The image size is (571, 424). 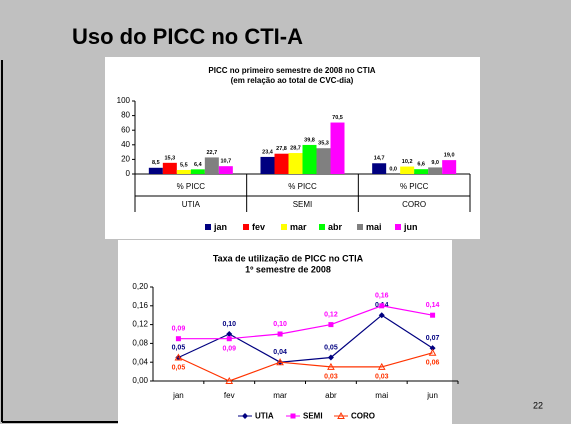 What do you see at coordinates (432, 395) in the screenshot?
I see `x-tick-label: jun` at bounding box center [432, 395].